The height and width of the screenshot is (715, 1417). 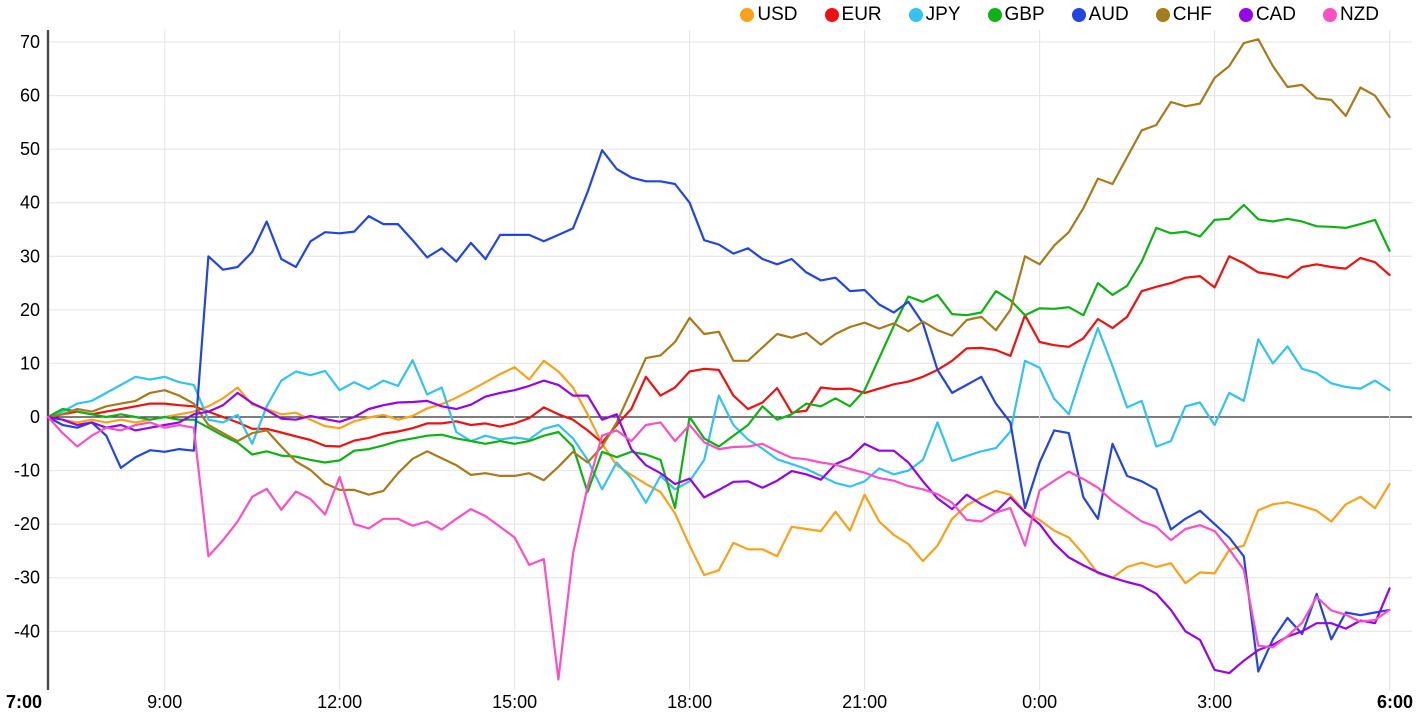 What do you see at coordinates (514, 702) in the screenshot?
I see `x-axis-label: 15:00` at bounding box center [514, 702].